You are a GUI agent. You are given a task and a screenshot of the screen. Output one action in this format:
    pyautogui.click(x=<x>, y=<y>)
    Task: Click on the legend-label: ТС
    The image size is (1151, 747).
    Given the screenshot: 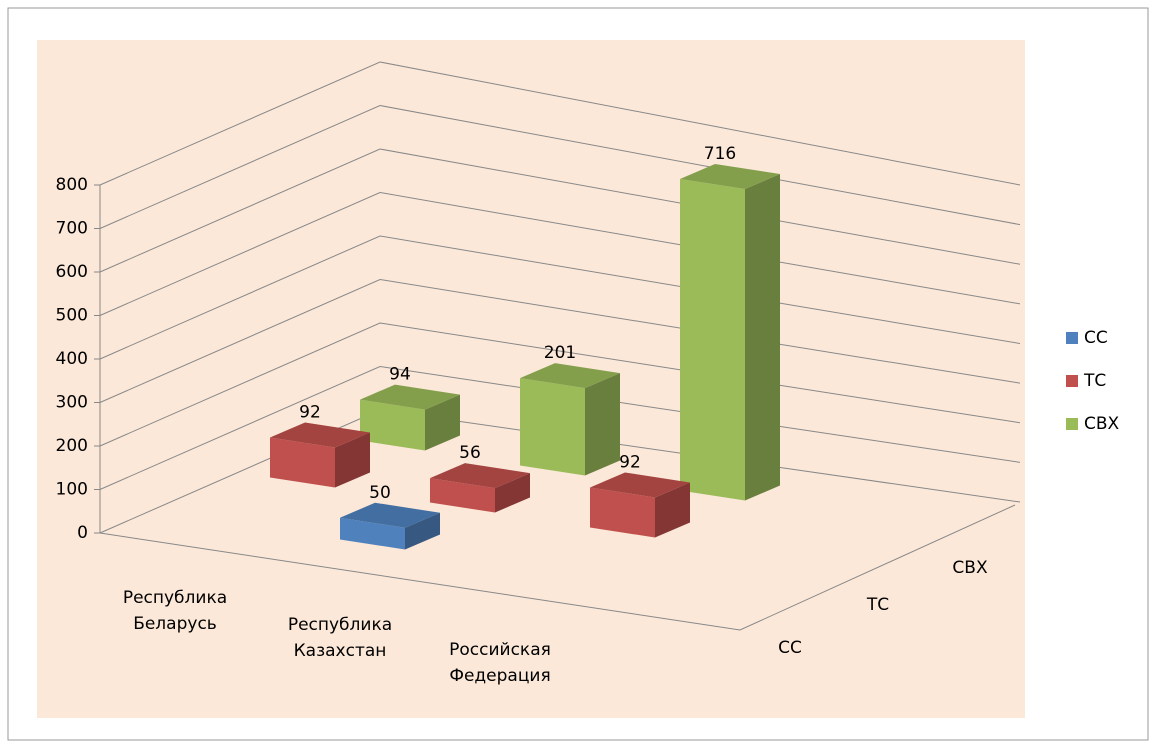 What is the action you would take?
    pyautogui.click(x=1094, y=381)
    